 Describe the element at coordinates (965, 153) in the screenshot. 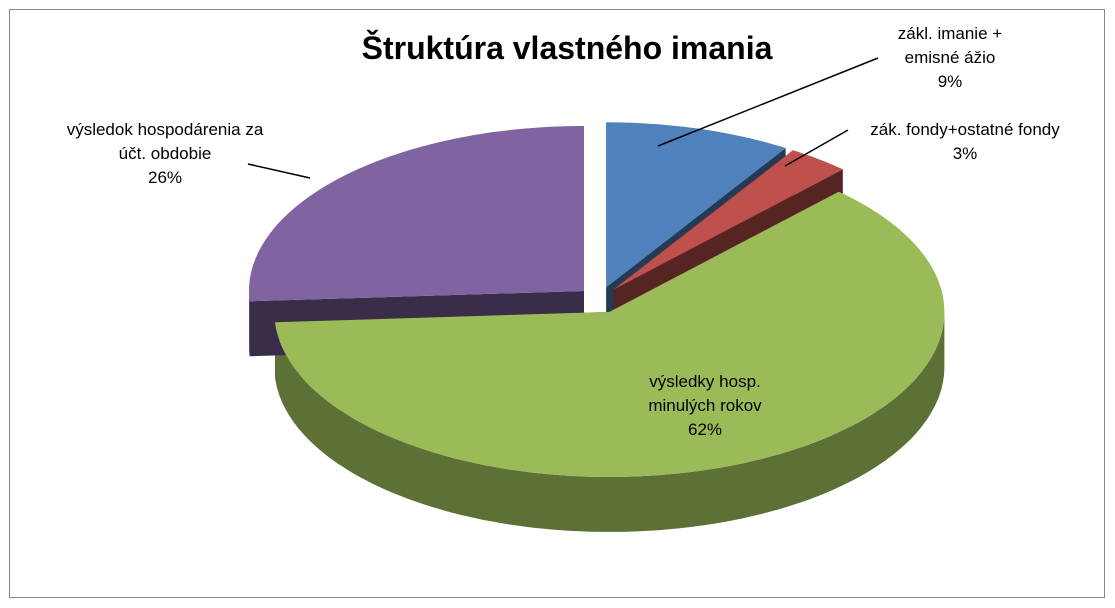

I see `label-value: 3%` at that location.